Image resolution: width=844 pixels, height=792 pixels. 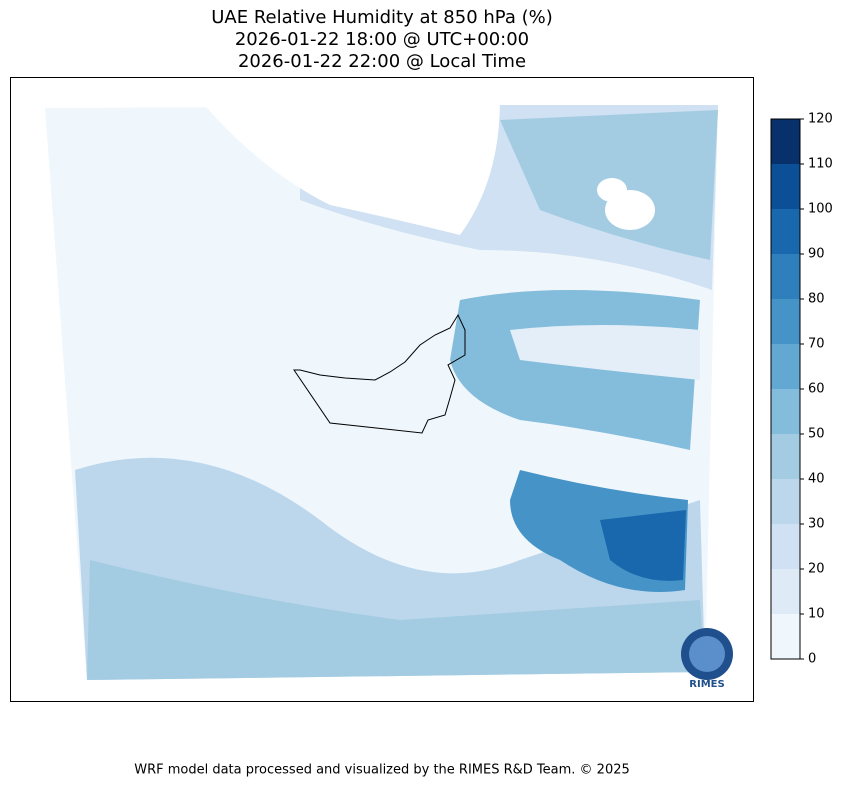 I want to click on colorbar: 0 10 20 30 40 50 60 70 80 90 100 110 120, so click(x=801, y=389).